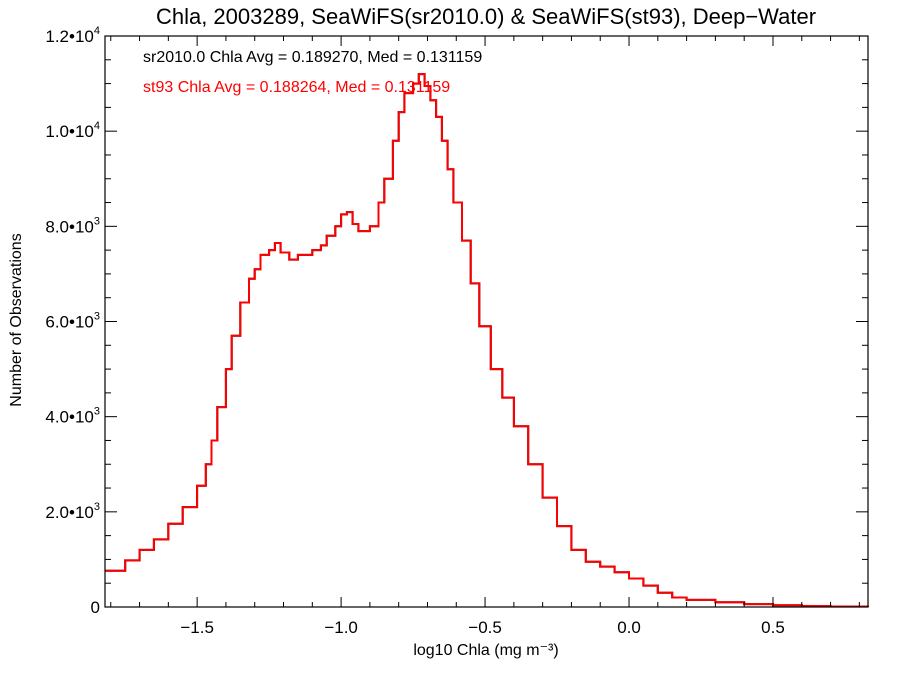  What do you see at coordinates (485, 650) in the screenshot?
I see `x-axis-label: log10 Chla (mg m⁻³)` at bounding box center [485, 650].